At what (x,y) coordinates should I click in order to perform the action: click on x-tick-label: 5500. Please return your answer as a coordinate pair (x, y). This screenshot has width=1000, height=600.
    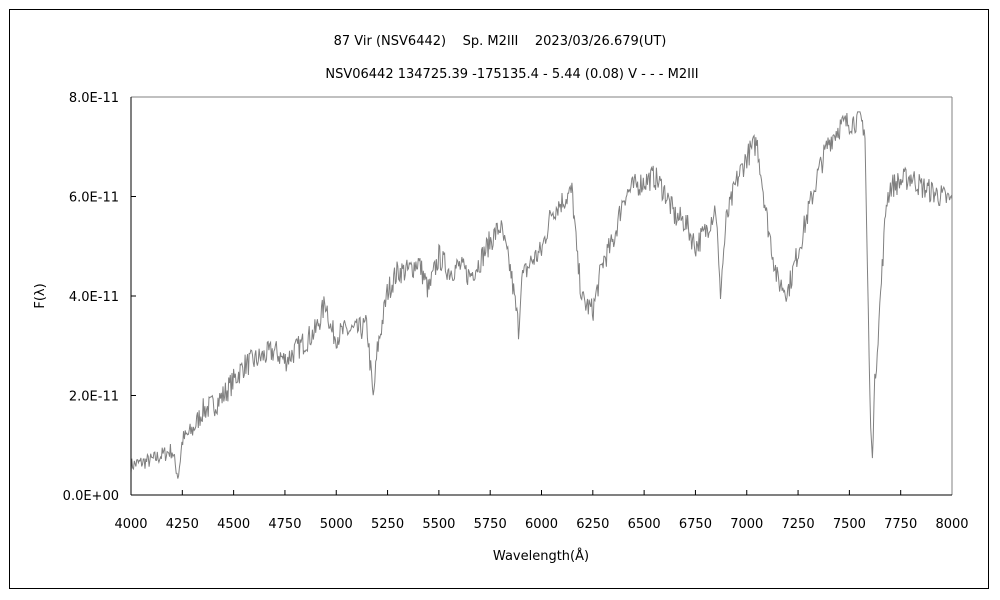
    Looking at the image, I should click on (438, 524).